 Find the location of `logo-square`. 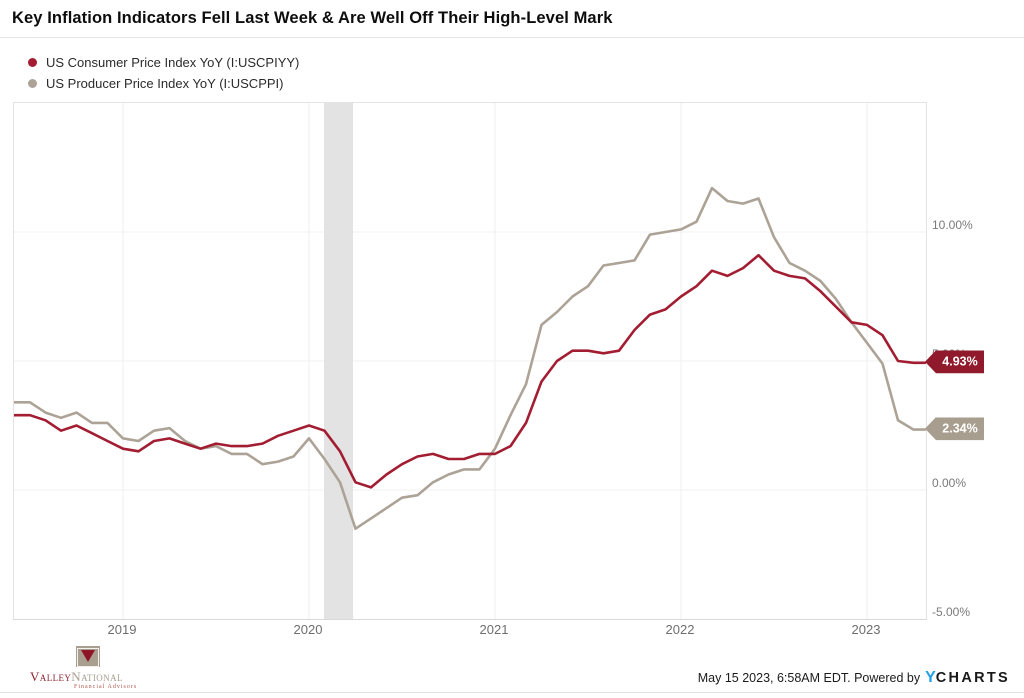

logo-square is located at coordinates (88, 657).